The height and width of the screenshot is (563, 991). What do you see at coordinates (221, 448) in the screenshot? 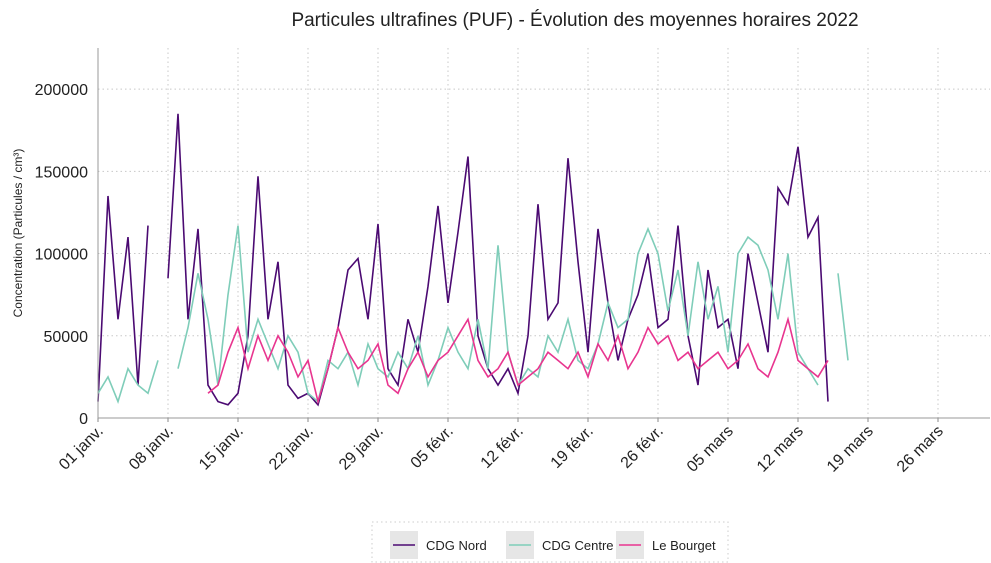
I see `x-tick-label: 15 janv.` at bounding box center [221, 448].